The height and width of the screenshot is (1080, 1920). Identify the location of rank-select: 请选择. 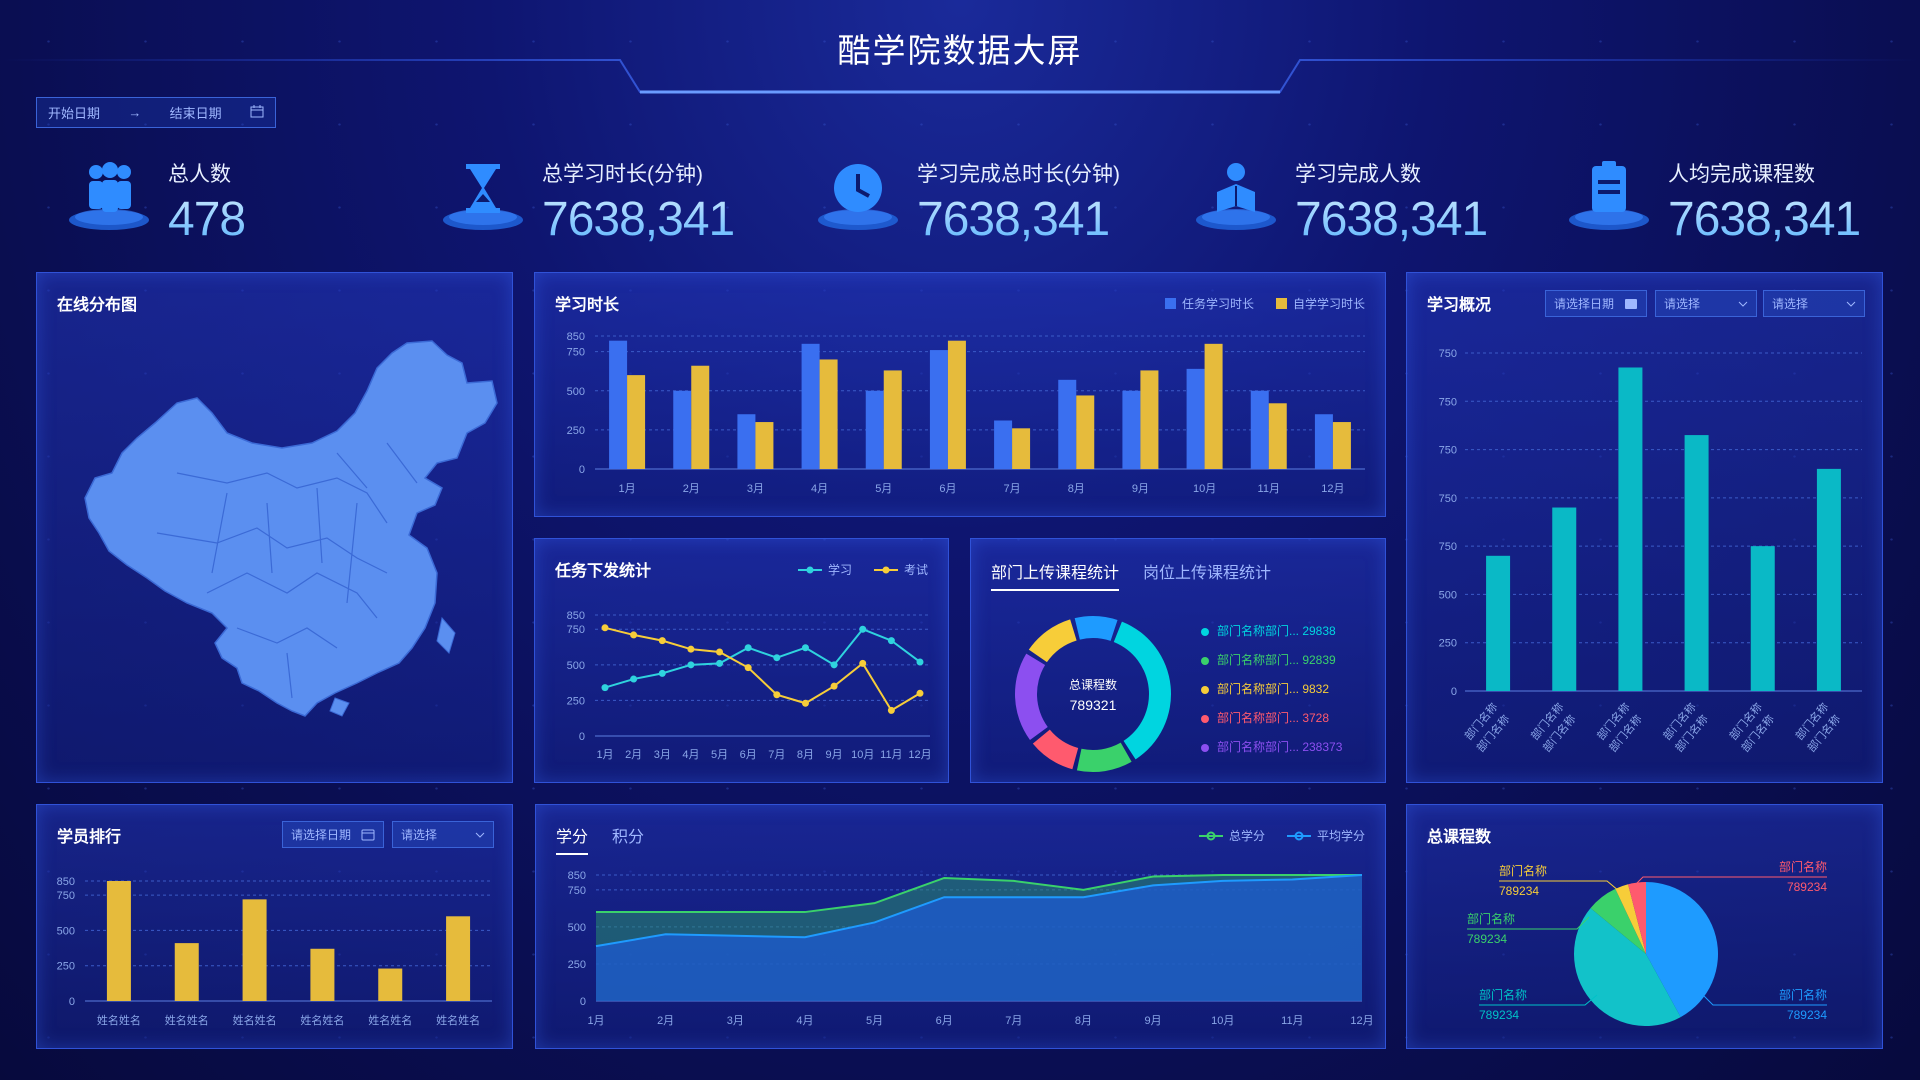
(443, 834).